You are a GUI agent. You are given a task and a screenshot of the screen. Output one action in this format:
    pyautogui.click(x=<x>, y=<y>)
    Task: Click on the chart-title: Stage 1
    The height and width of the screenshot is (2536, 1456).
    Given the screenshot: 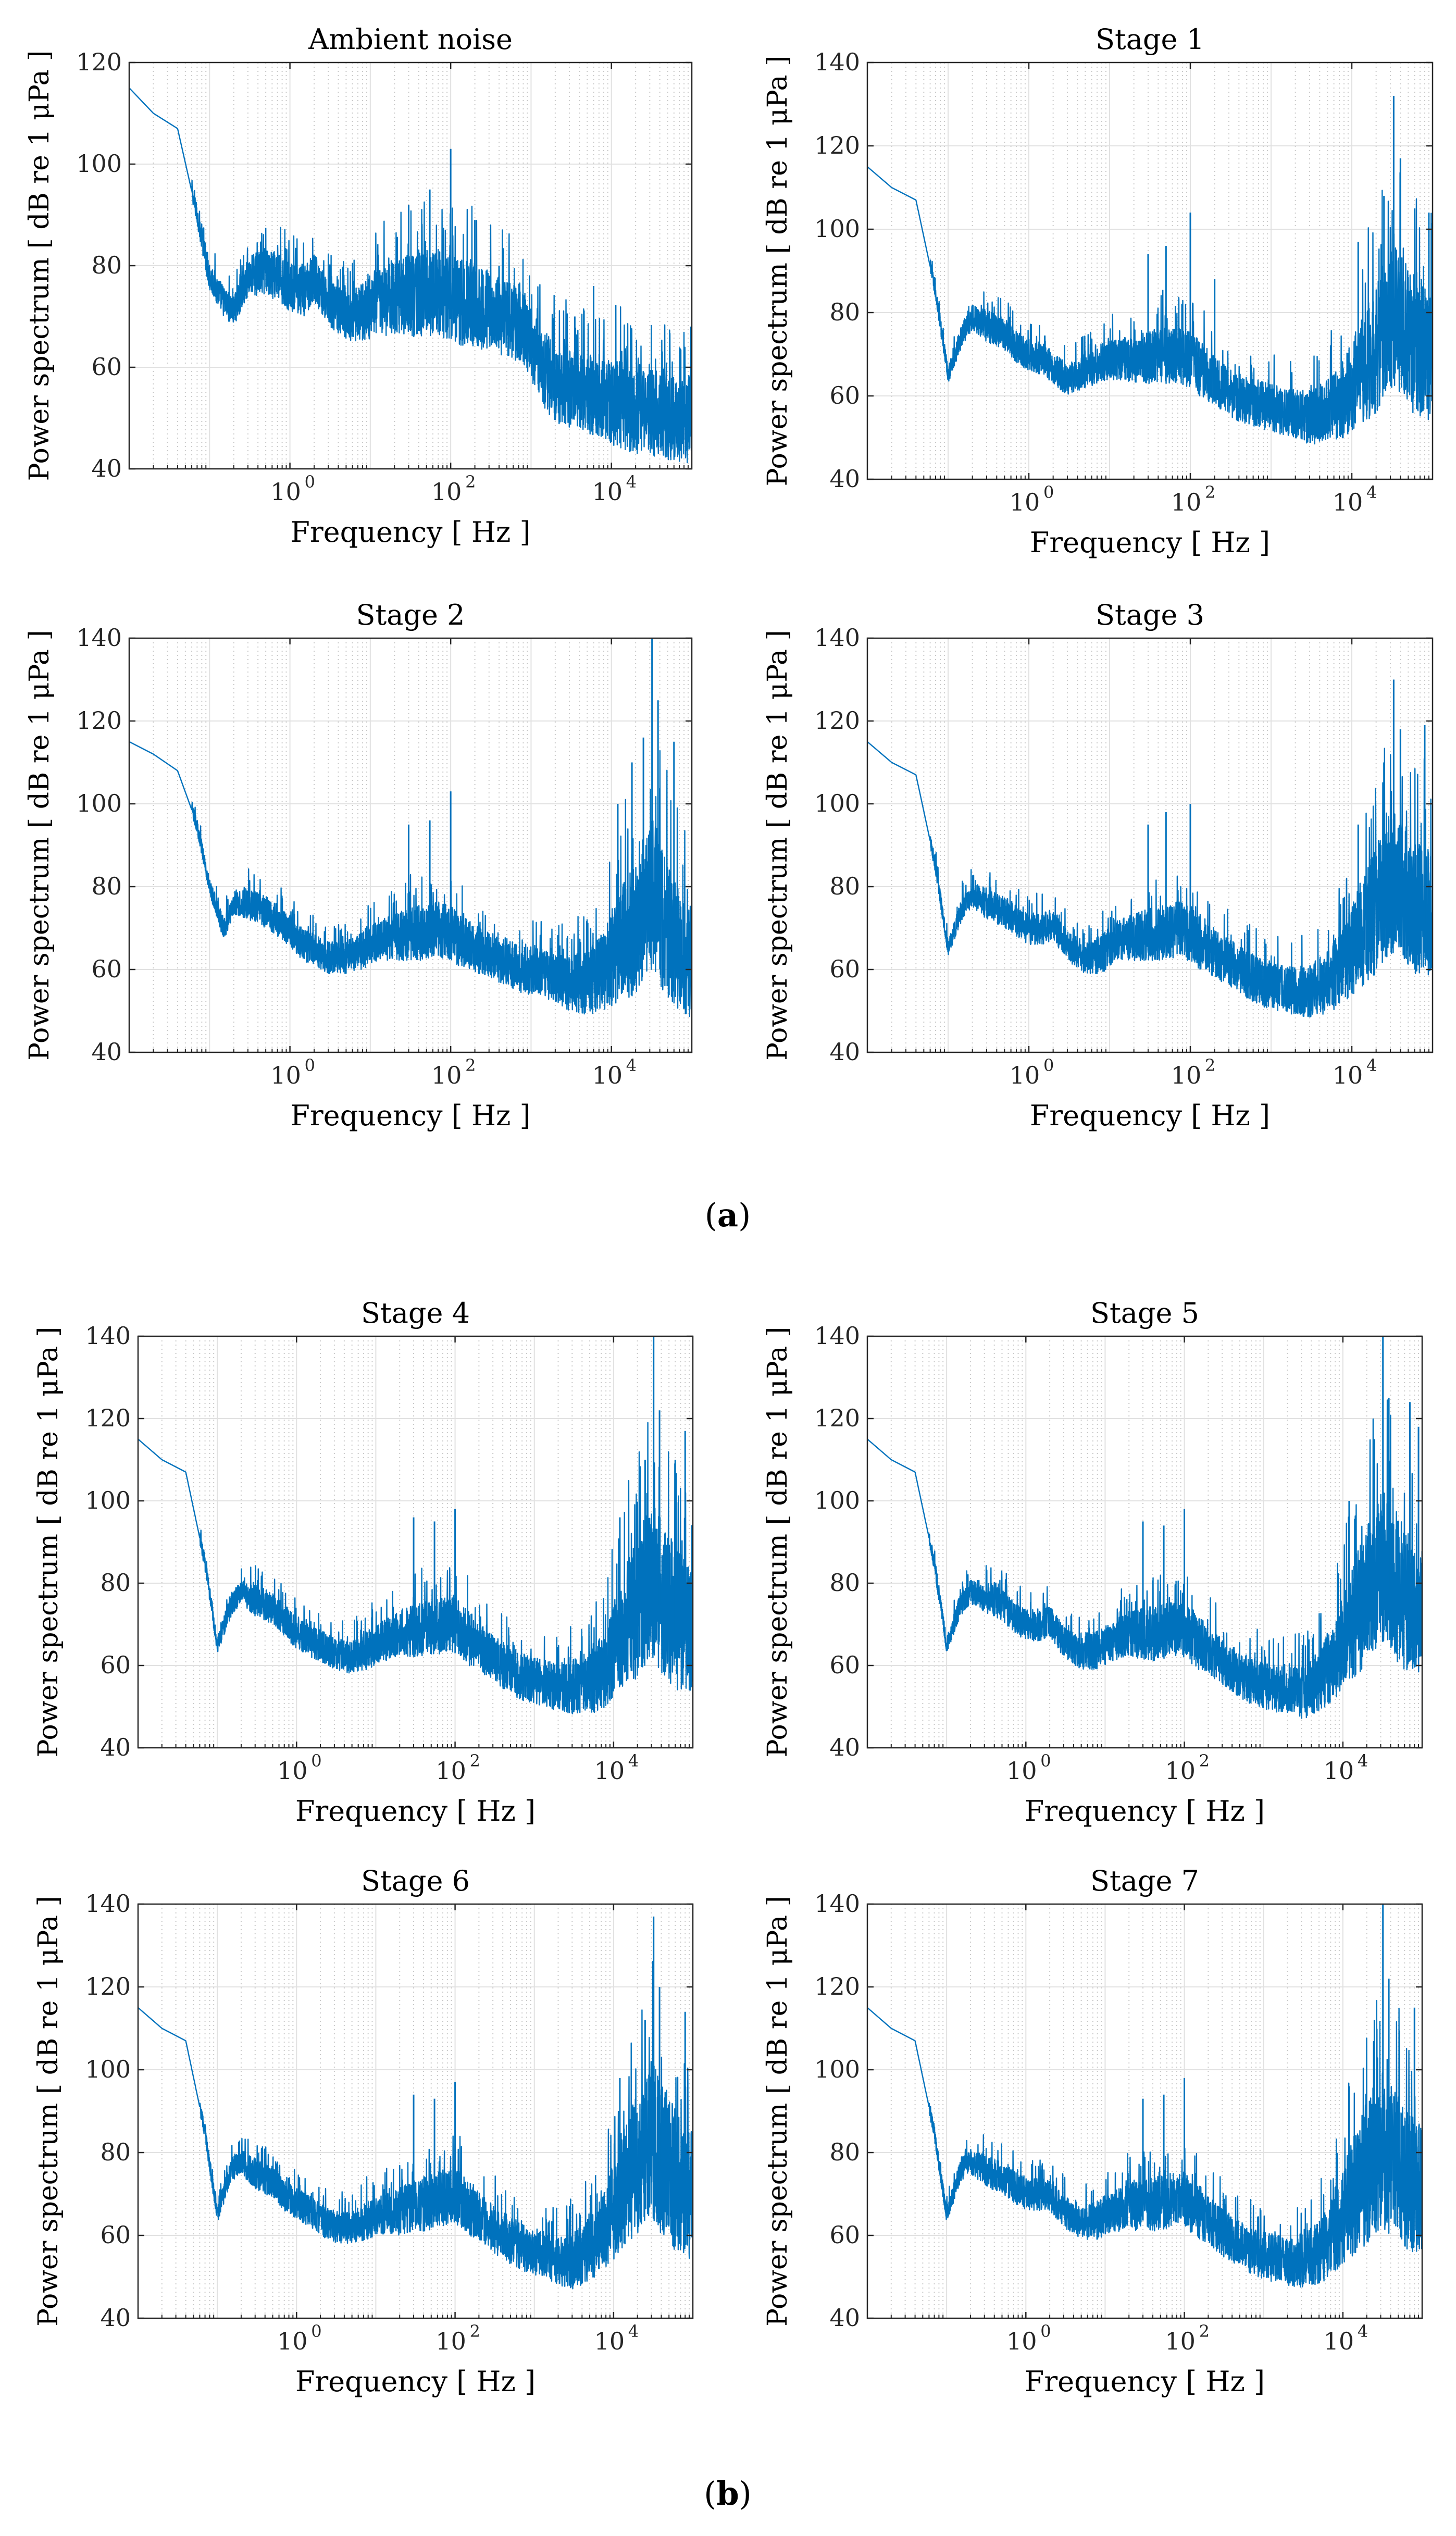 What is the action you would take?
    pyautogui.click(x=1150, y=40)
    